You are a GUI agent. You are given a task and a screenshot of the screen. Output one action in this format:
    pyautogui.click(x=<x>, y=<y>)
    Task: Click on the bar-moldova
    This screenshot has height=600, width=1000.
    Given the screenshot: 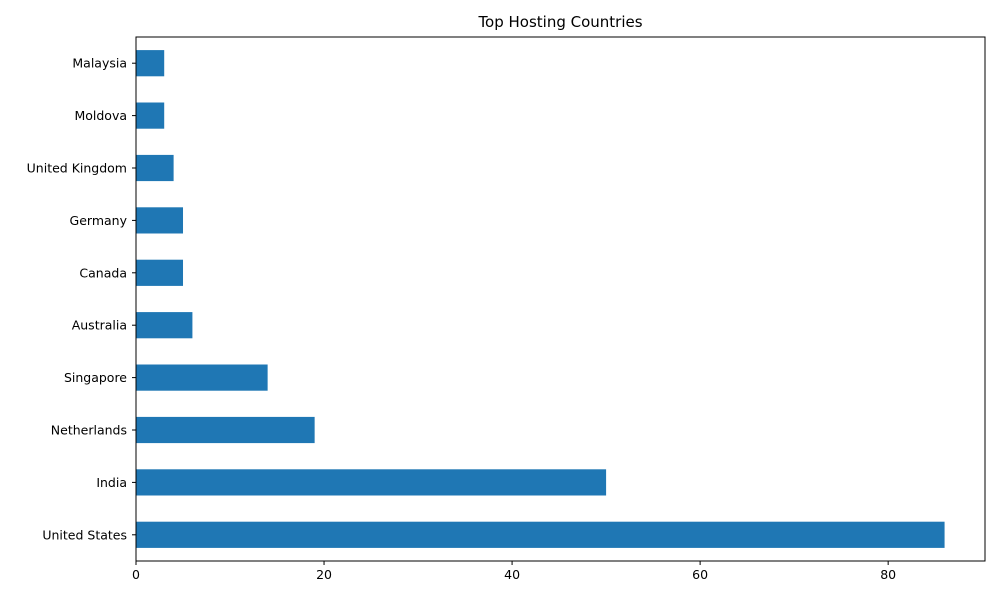 What is the action you would take?
    pyautogui.click(x=150, y=115)
    